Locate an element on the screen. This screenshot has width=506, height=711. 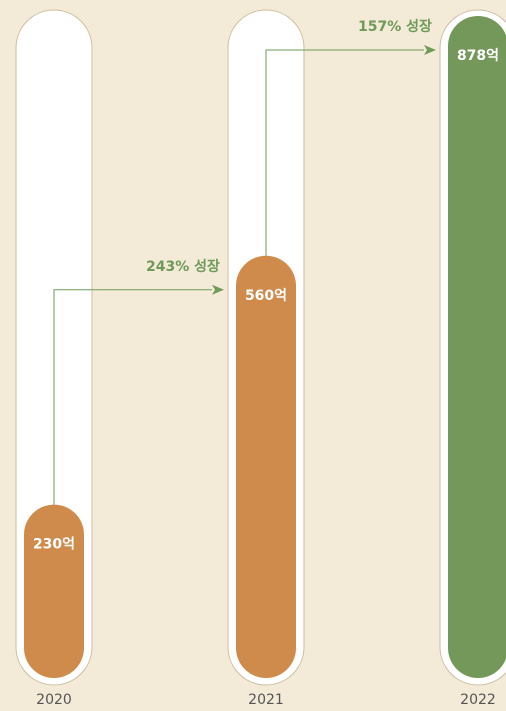
growth-label: 157% 성장 is located at coordinates (395, 26).